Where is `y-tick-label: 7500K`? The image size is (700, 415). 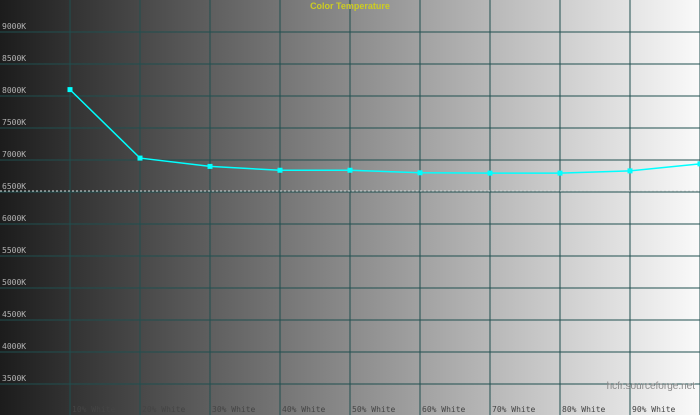 y-tick-label: 7500K is located at coordinates (14, 122).